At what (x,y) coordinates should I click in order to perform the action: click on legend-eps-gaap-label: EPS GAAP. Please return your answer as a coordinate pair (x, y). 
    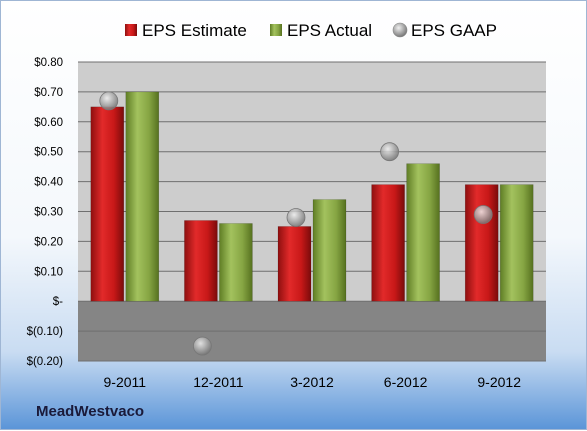
    Looking at the image, I should click on (454, 30).